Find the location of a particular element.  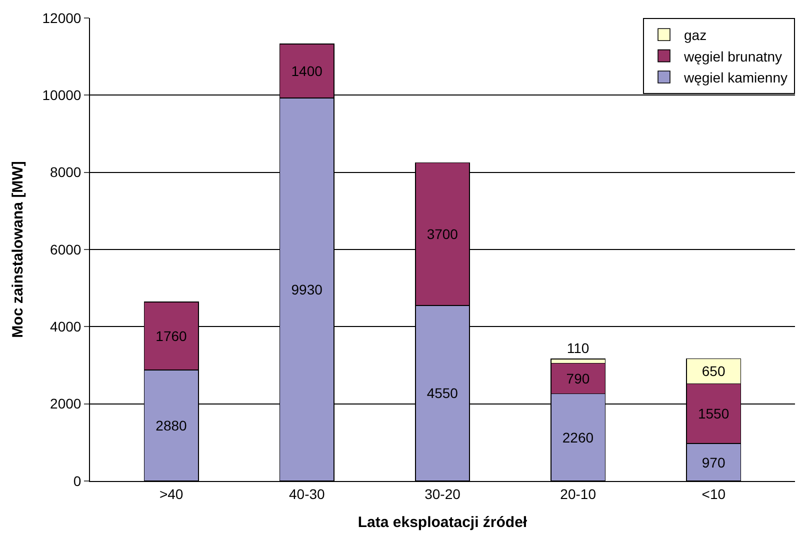

data-label: 9930 is located at coordinates (307, 289).